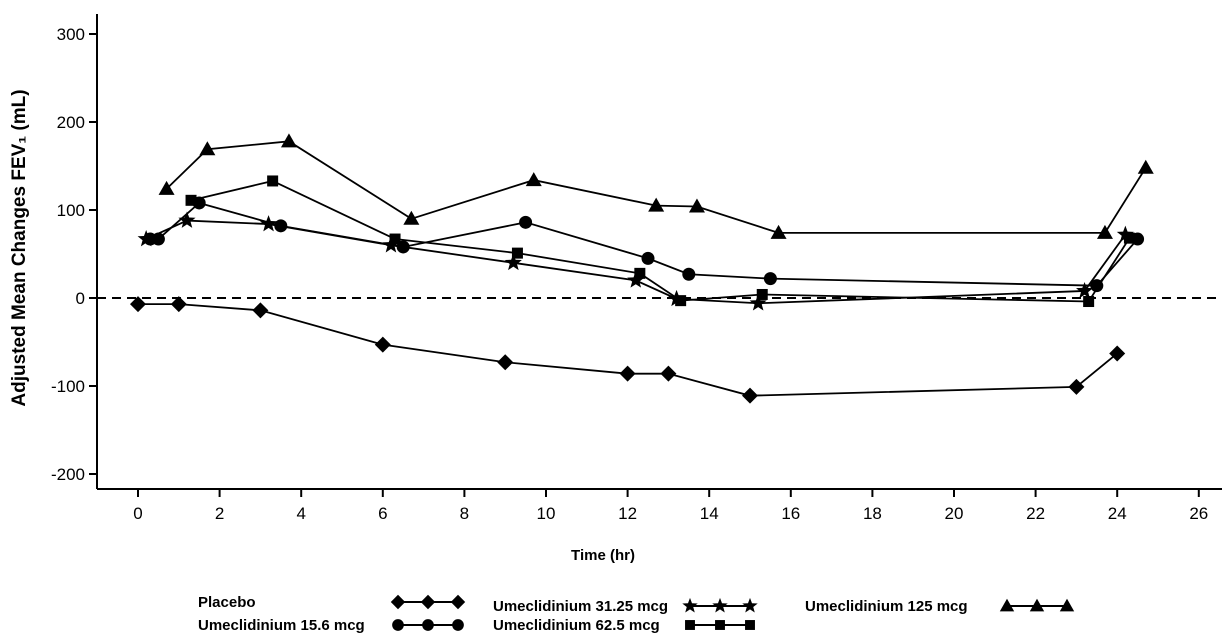 Image resolution: width=1225 pixels, height=634 pixels. I want to click on x-tick-label: 26, so click(1198, 513).